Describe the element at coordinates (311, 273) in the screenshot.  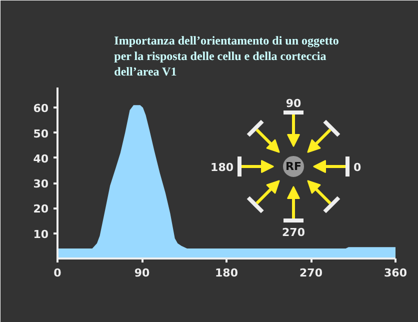
I see `x-tick-label: 270` at that location.